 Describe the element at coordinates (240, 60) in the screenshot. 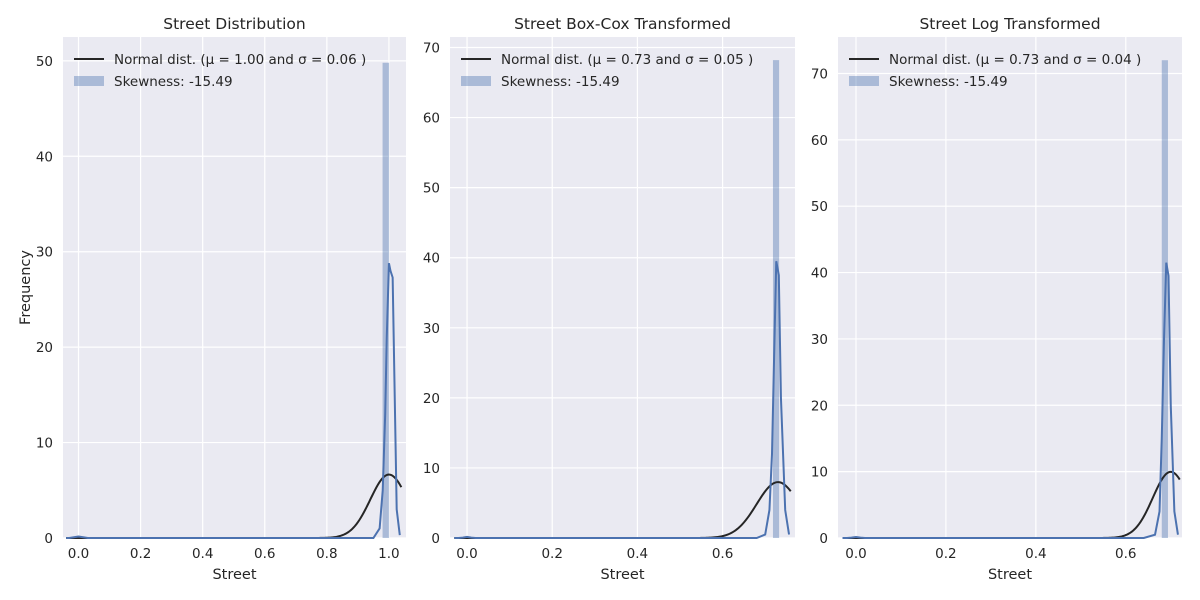

I see `legend-normal-label: Normal dist. (μ = 1.00 and σ = 0.06 )` at that location.